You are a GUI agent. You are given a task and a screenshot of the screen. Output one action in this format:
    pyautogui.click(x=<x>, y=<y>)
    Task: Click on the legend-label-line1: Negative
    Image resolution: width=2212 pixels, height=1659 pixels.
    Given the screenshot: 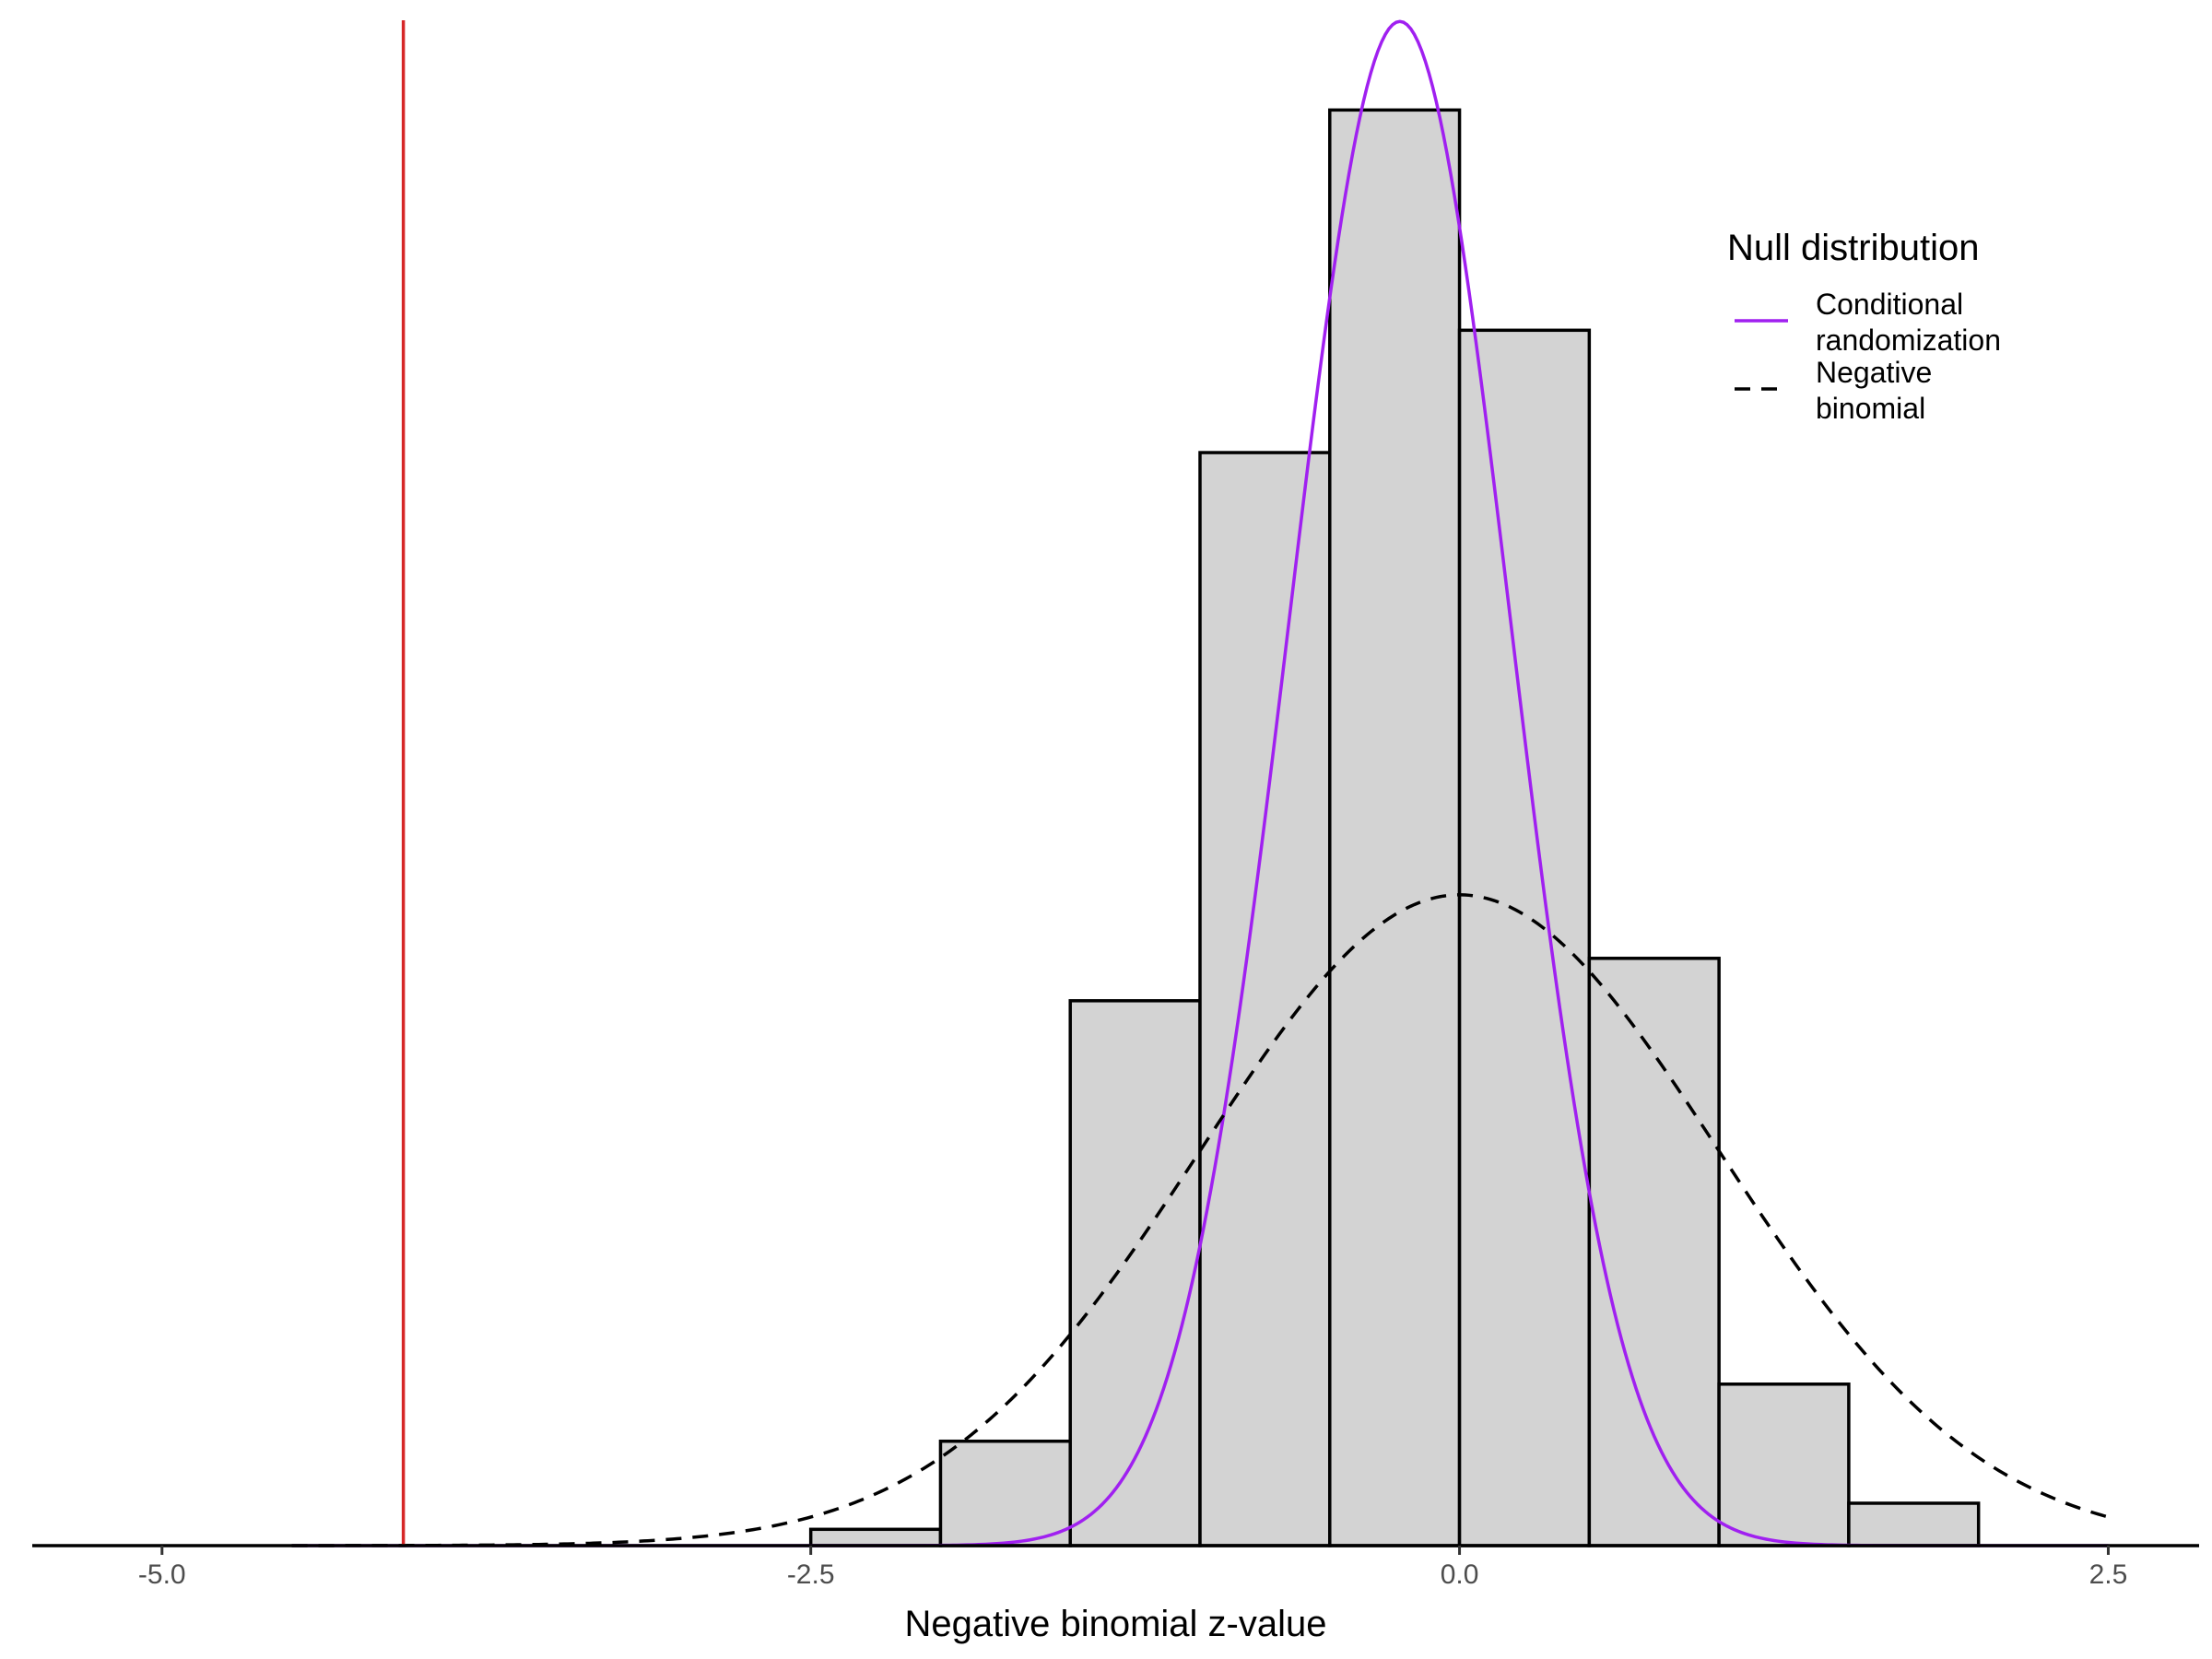 What is the action you would take?
    pyautogui.click(x=1874, y=372)
    